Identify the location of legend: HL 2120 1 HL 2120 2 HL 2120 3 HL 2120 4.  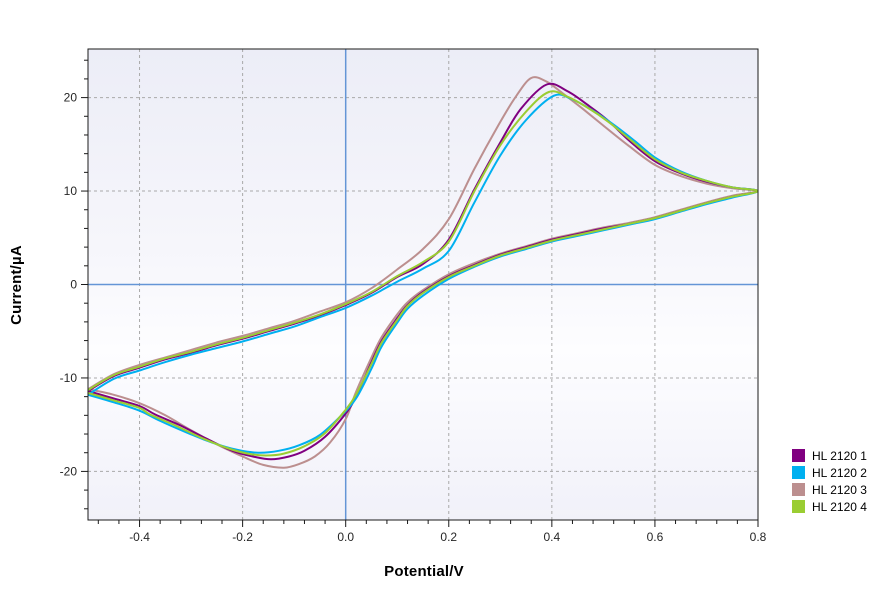
(829, 481).